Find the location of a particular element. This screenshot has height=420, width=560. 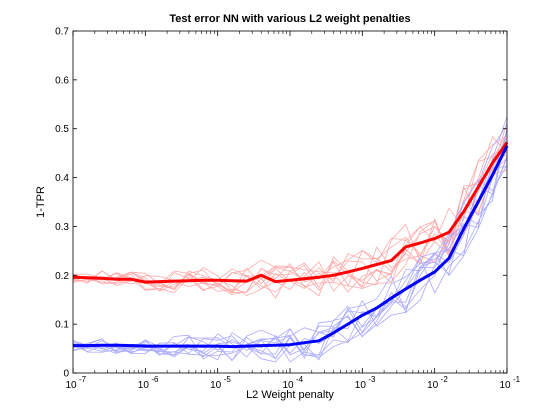

x-tick-exponent: -7 is located at coordinates (83, 379).